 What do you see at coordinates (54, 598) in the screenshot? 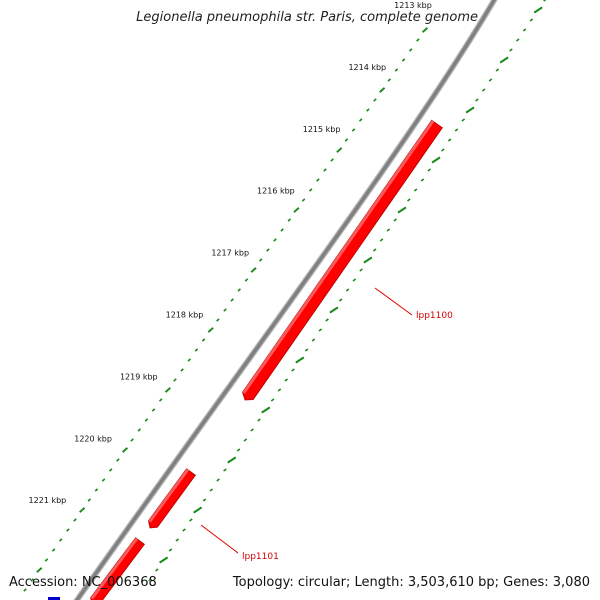
I see `blue-feature-mark` at bounding box center [54, 598].